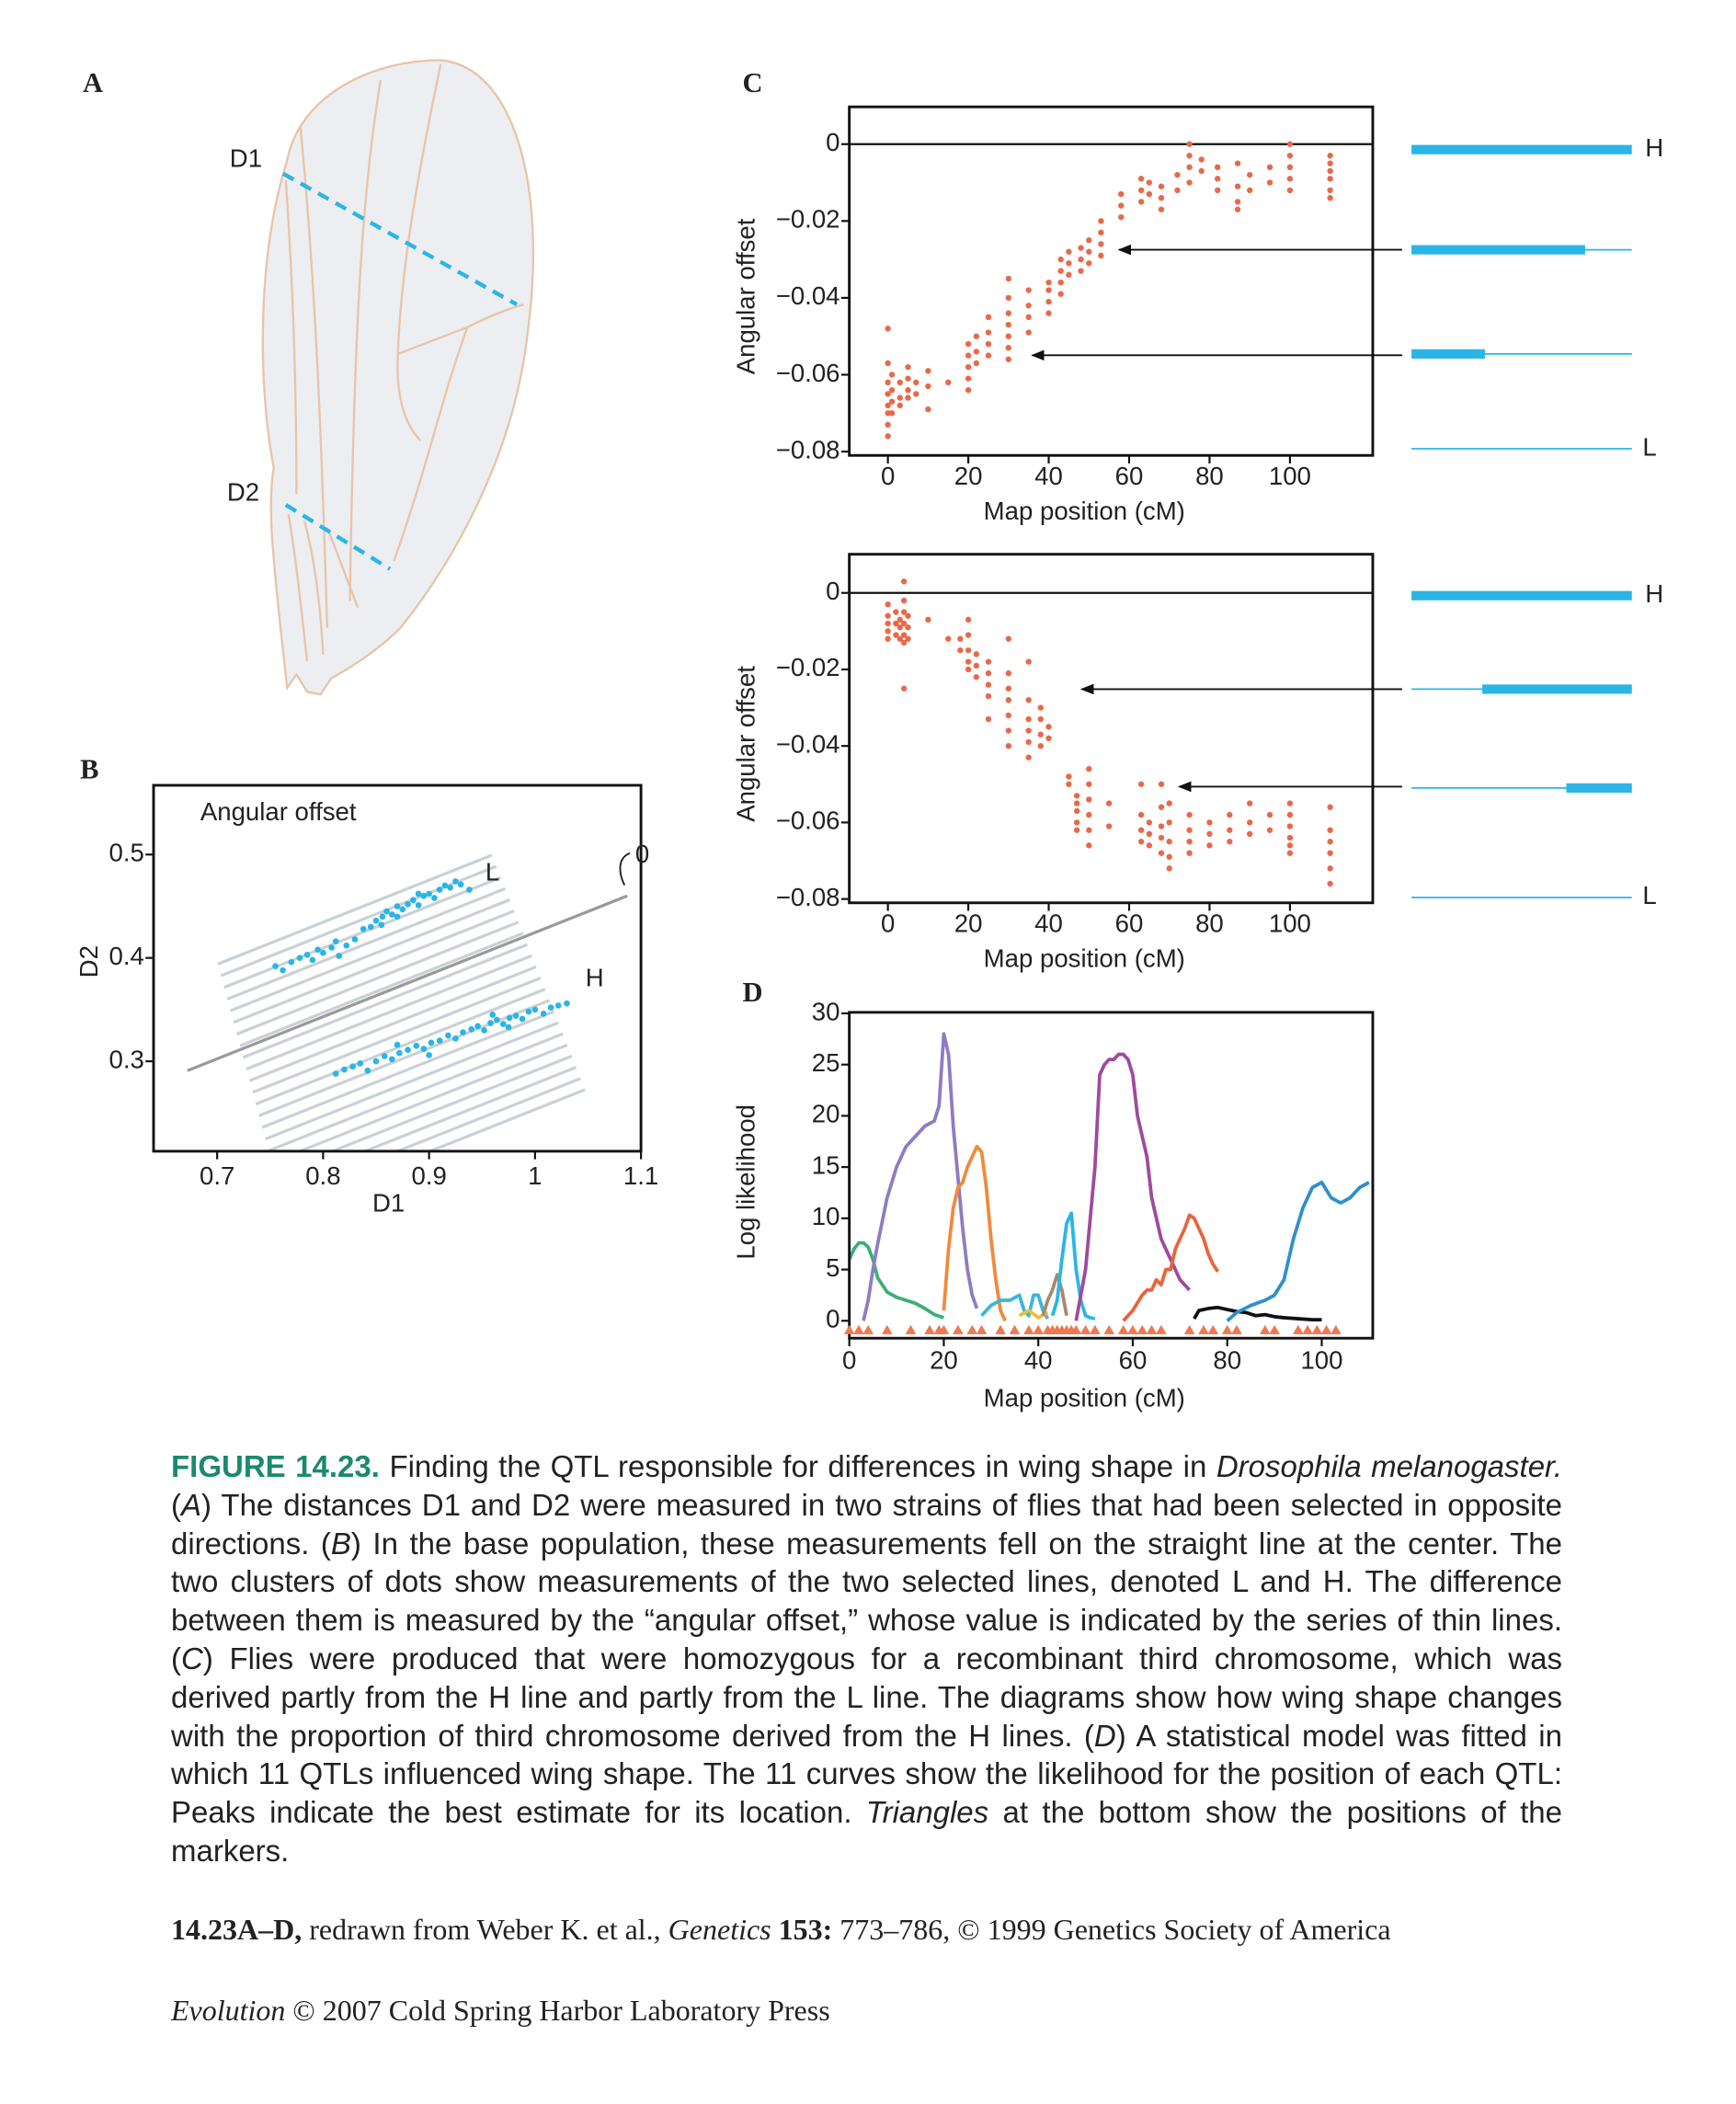 The width and height of the screenshot is (1736, 2104). Describe the element at coordinates (640, 1175) in the screenshot. I see `x-tick-label: 1.1` at that location.